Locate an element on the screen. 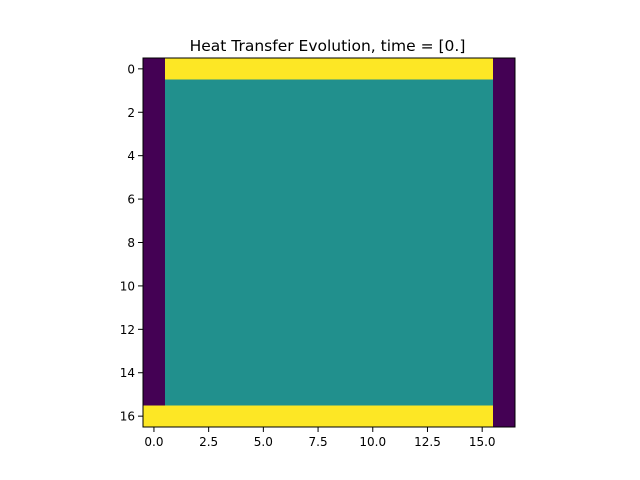 The height and width of the screenshot is (480, 640). y-tick-label: 2 is located at coordinates (131, 113).